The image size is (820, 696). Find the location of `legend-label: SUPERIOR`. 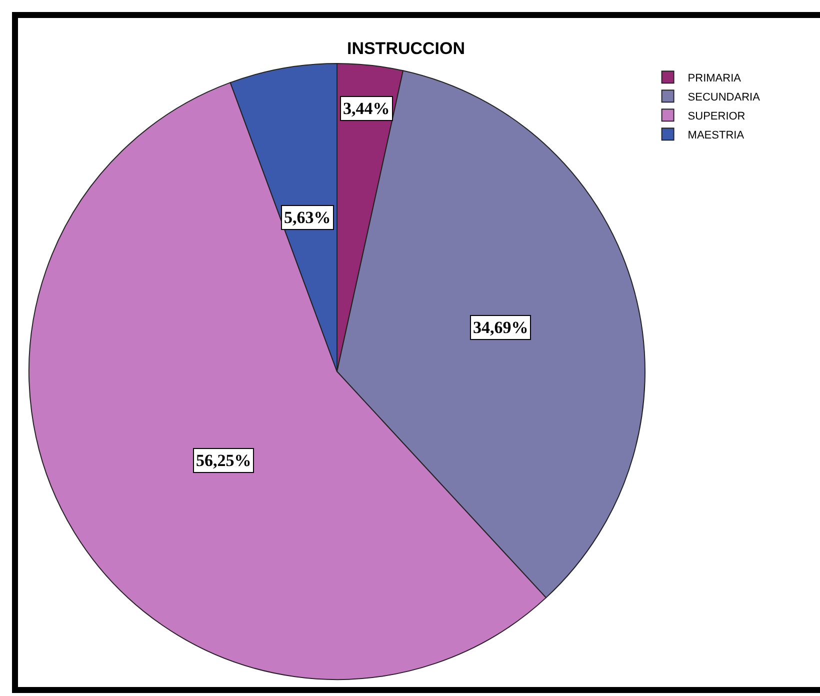

legend-label: SUPERIOR is located at coordinates (717, 116).